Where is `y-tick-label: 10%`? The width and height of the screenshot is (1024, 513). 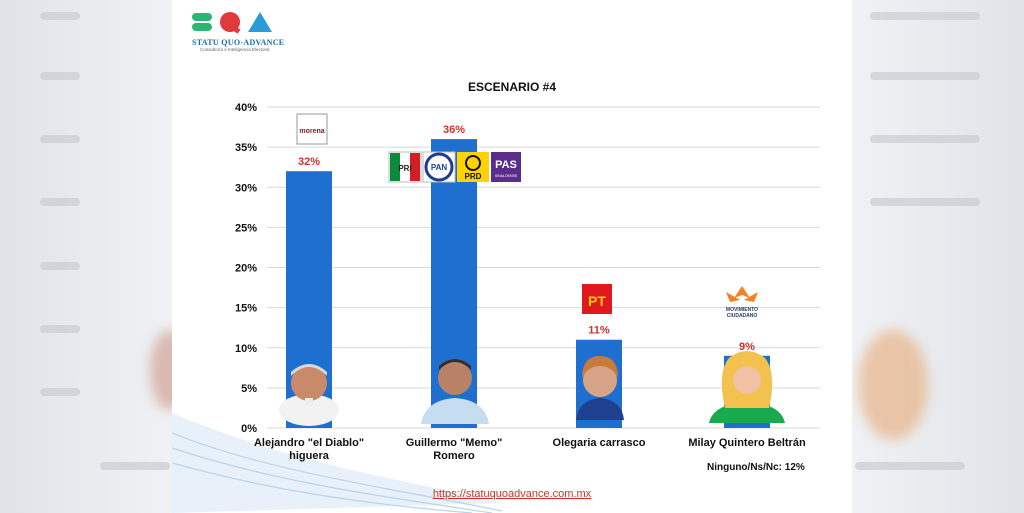
y-tick-label: 10% is located at coordinates (246, 349).